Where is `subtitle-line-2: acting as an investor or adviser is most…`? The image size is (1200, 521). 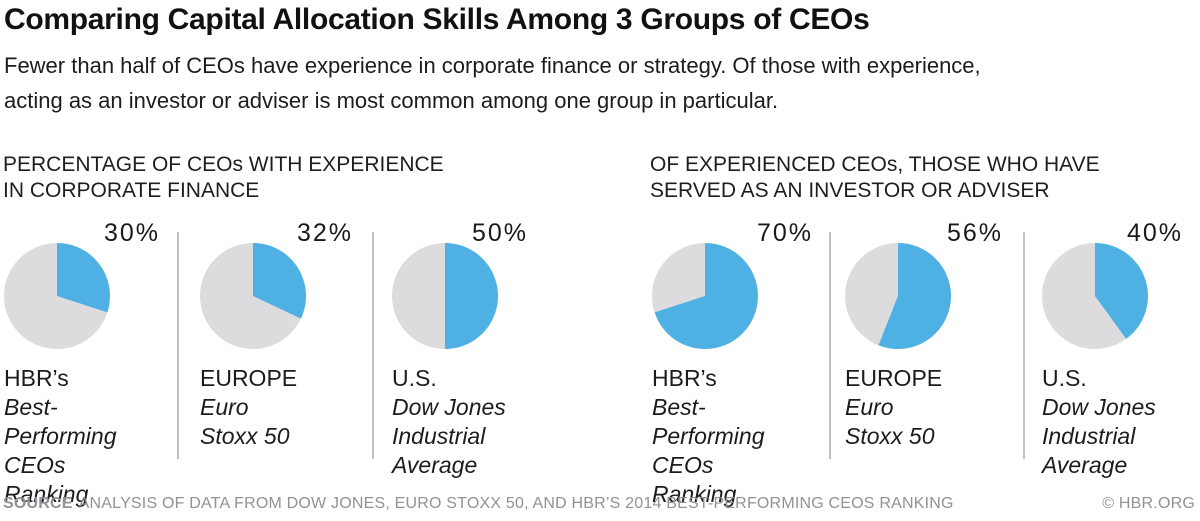
subtitle-line-2: acting as an investor or adviser is most… is located at coordinates (391, 100).